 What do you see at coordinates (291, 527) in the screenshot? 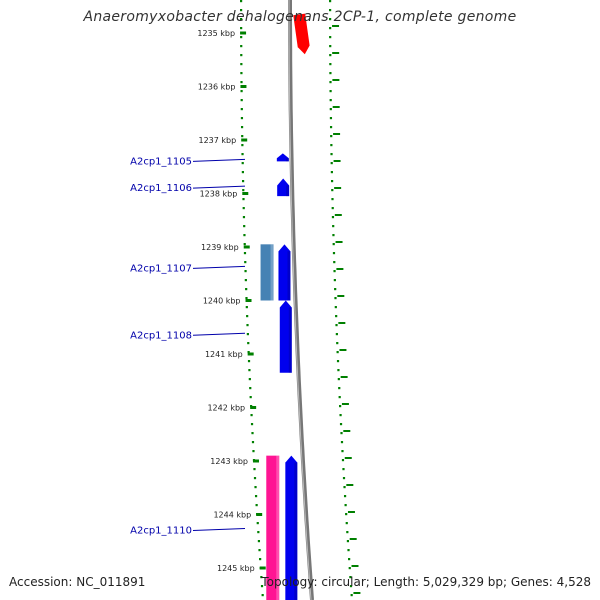
I see `gene-arrow` at bounding box center [291, 527].